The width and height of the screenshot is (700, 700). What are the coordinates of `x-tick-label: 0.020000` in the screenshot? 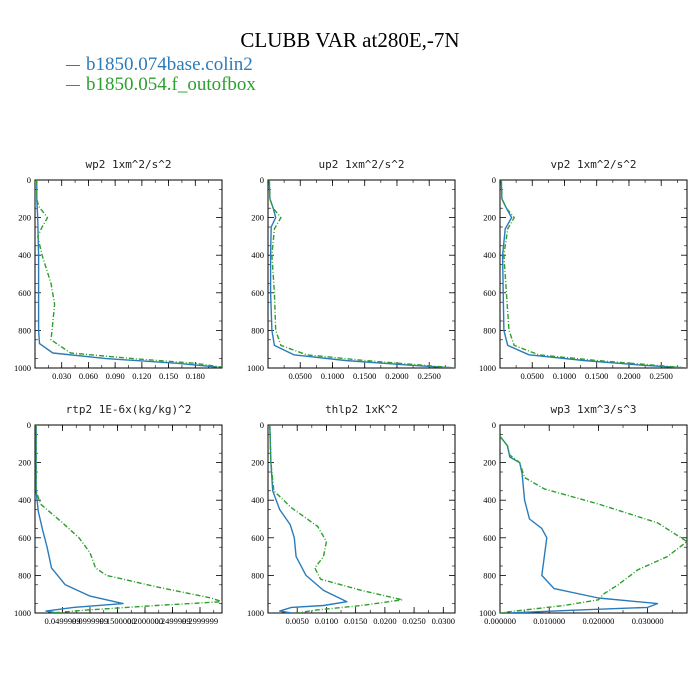 It's located at (598, 621).